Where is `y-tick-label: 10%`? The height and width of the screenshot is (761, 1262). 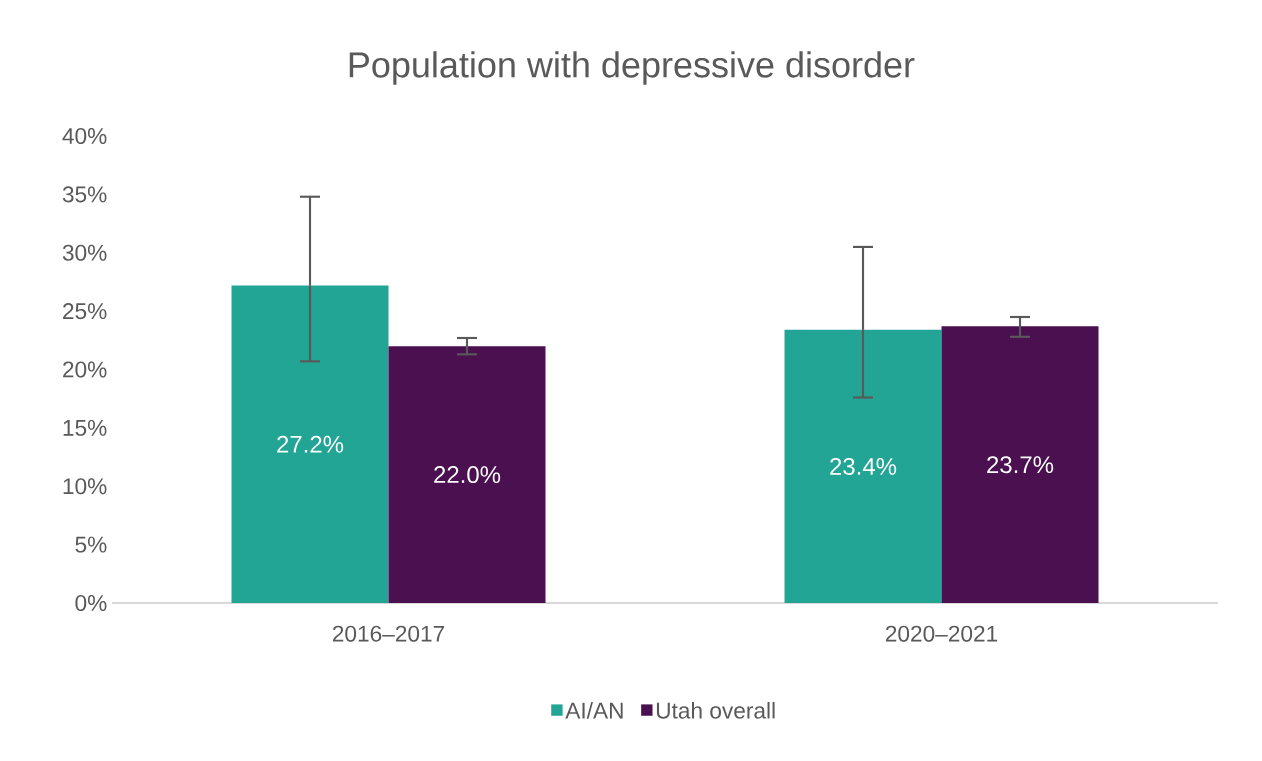 y-tick-label: 10% is located at coordinates (85, 486).